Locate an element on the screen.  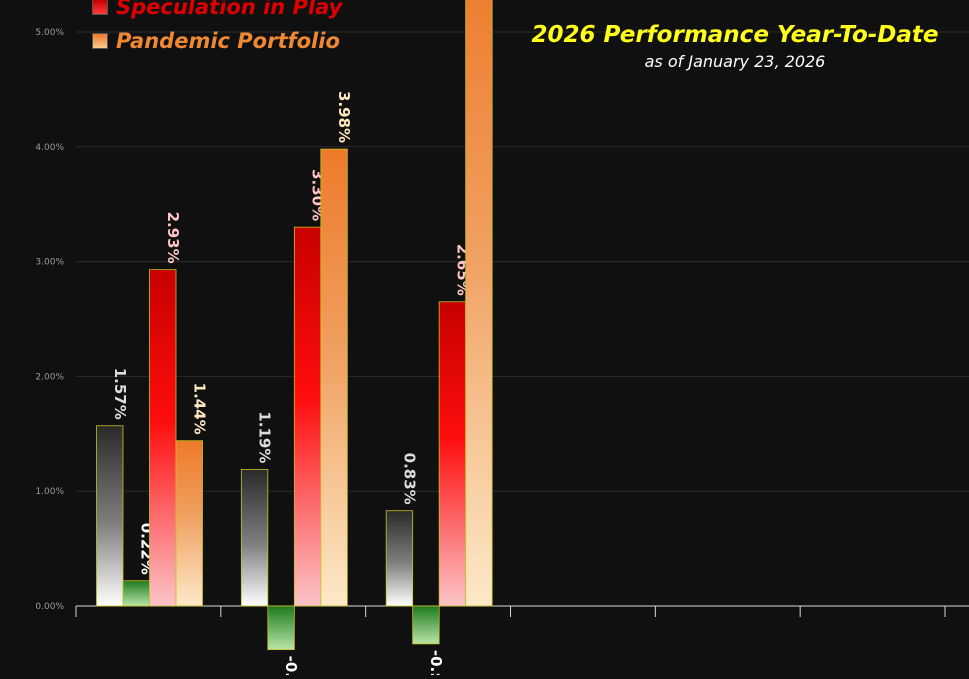
data-label: -0.: is located at coordinates (436, 662).